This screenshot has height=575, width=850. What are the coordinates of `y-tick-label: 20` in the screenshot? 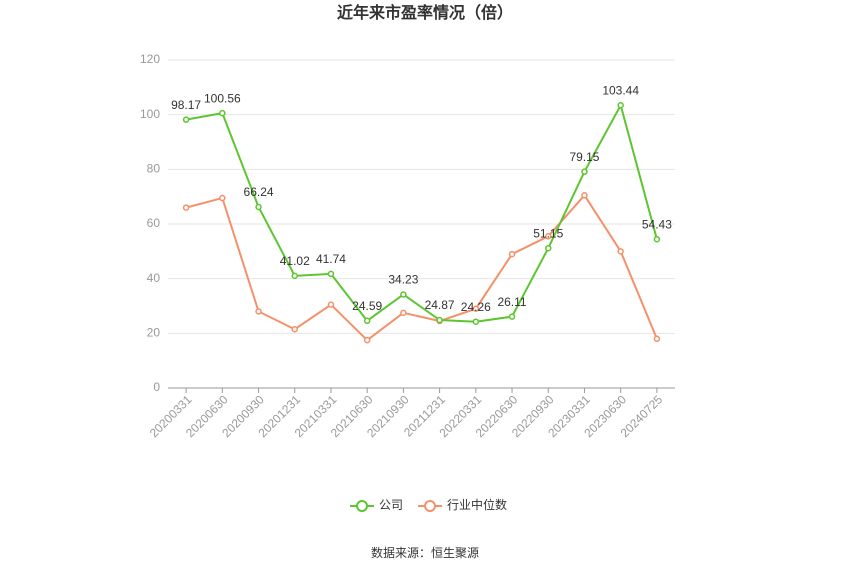 It's located at (154, 333).